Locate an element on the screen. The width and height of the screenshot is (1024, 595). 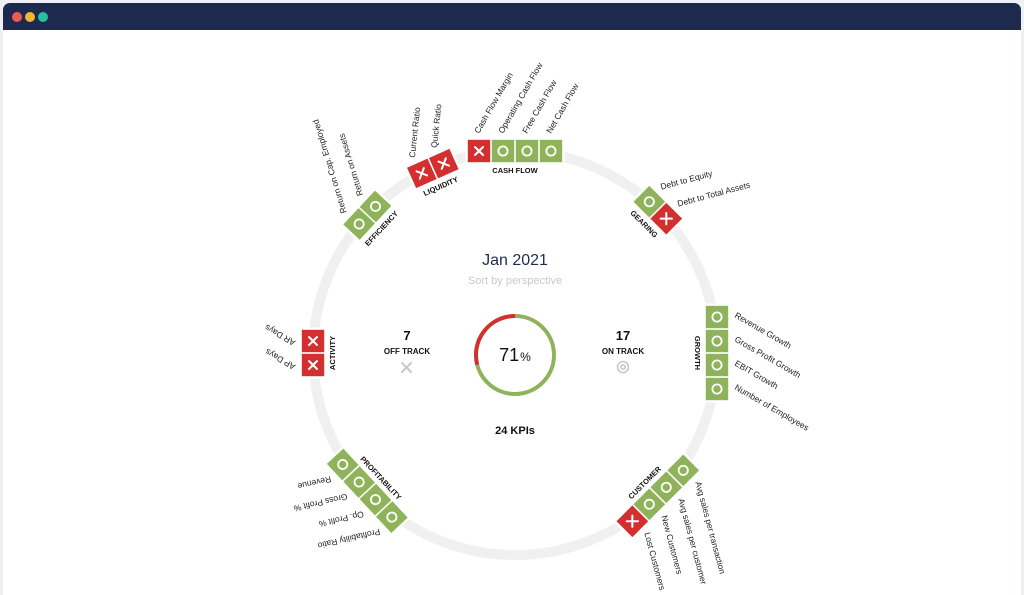
kpi-tile-op-profit is located at coordinates (375, 499).